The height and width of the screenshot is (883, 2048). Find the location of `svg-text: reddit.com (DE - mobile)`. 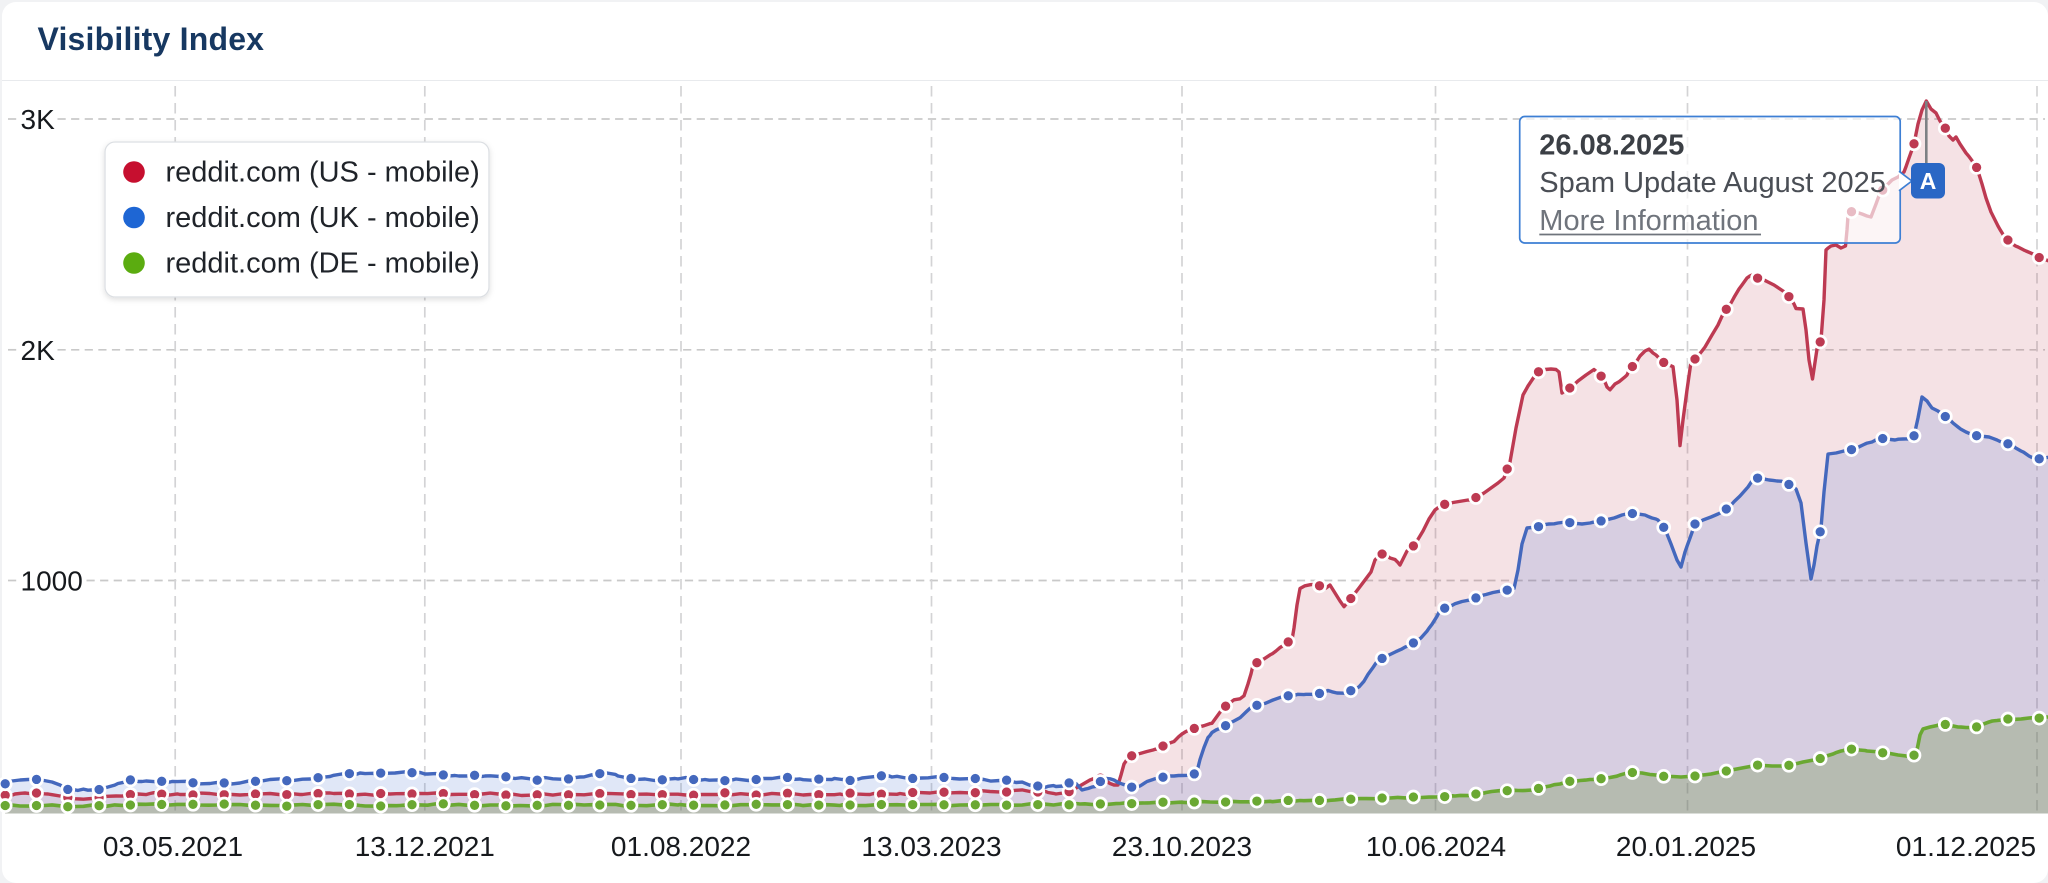

svg-text: reddit.com (DE - mobile) is located at coordinates (323, 263).